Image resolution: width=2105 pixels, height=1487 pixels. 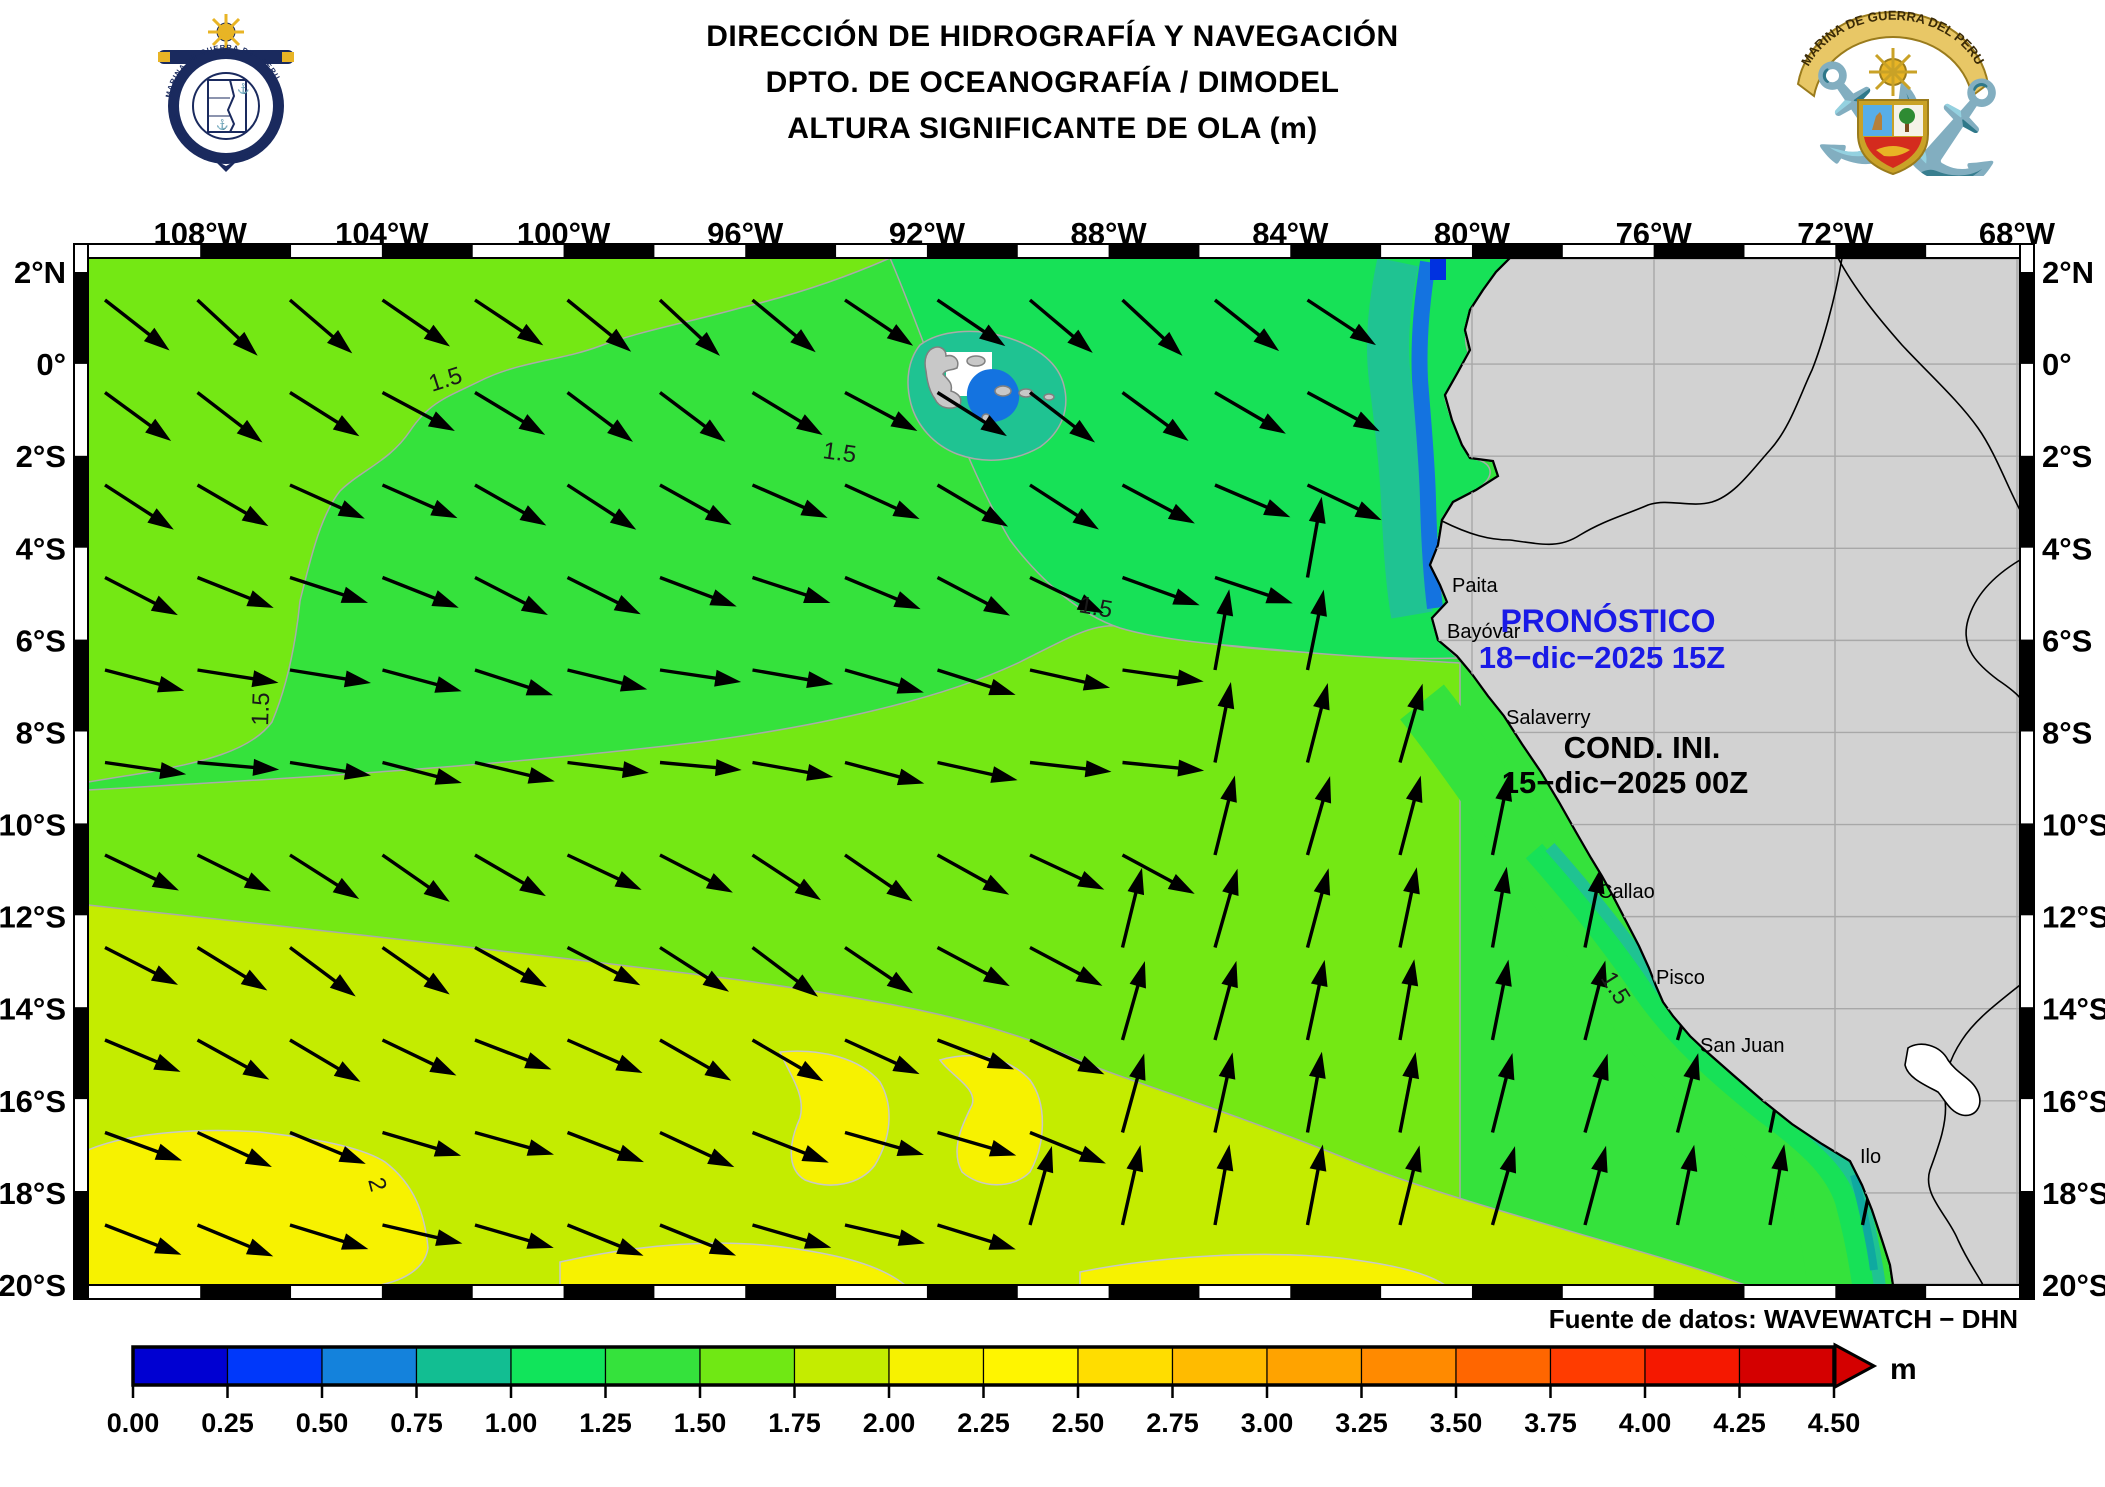 I want to click on colorbar-tick-label: 2.25, so click(x=983, y=1423).